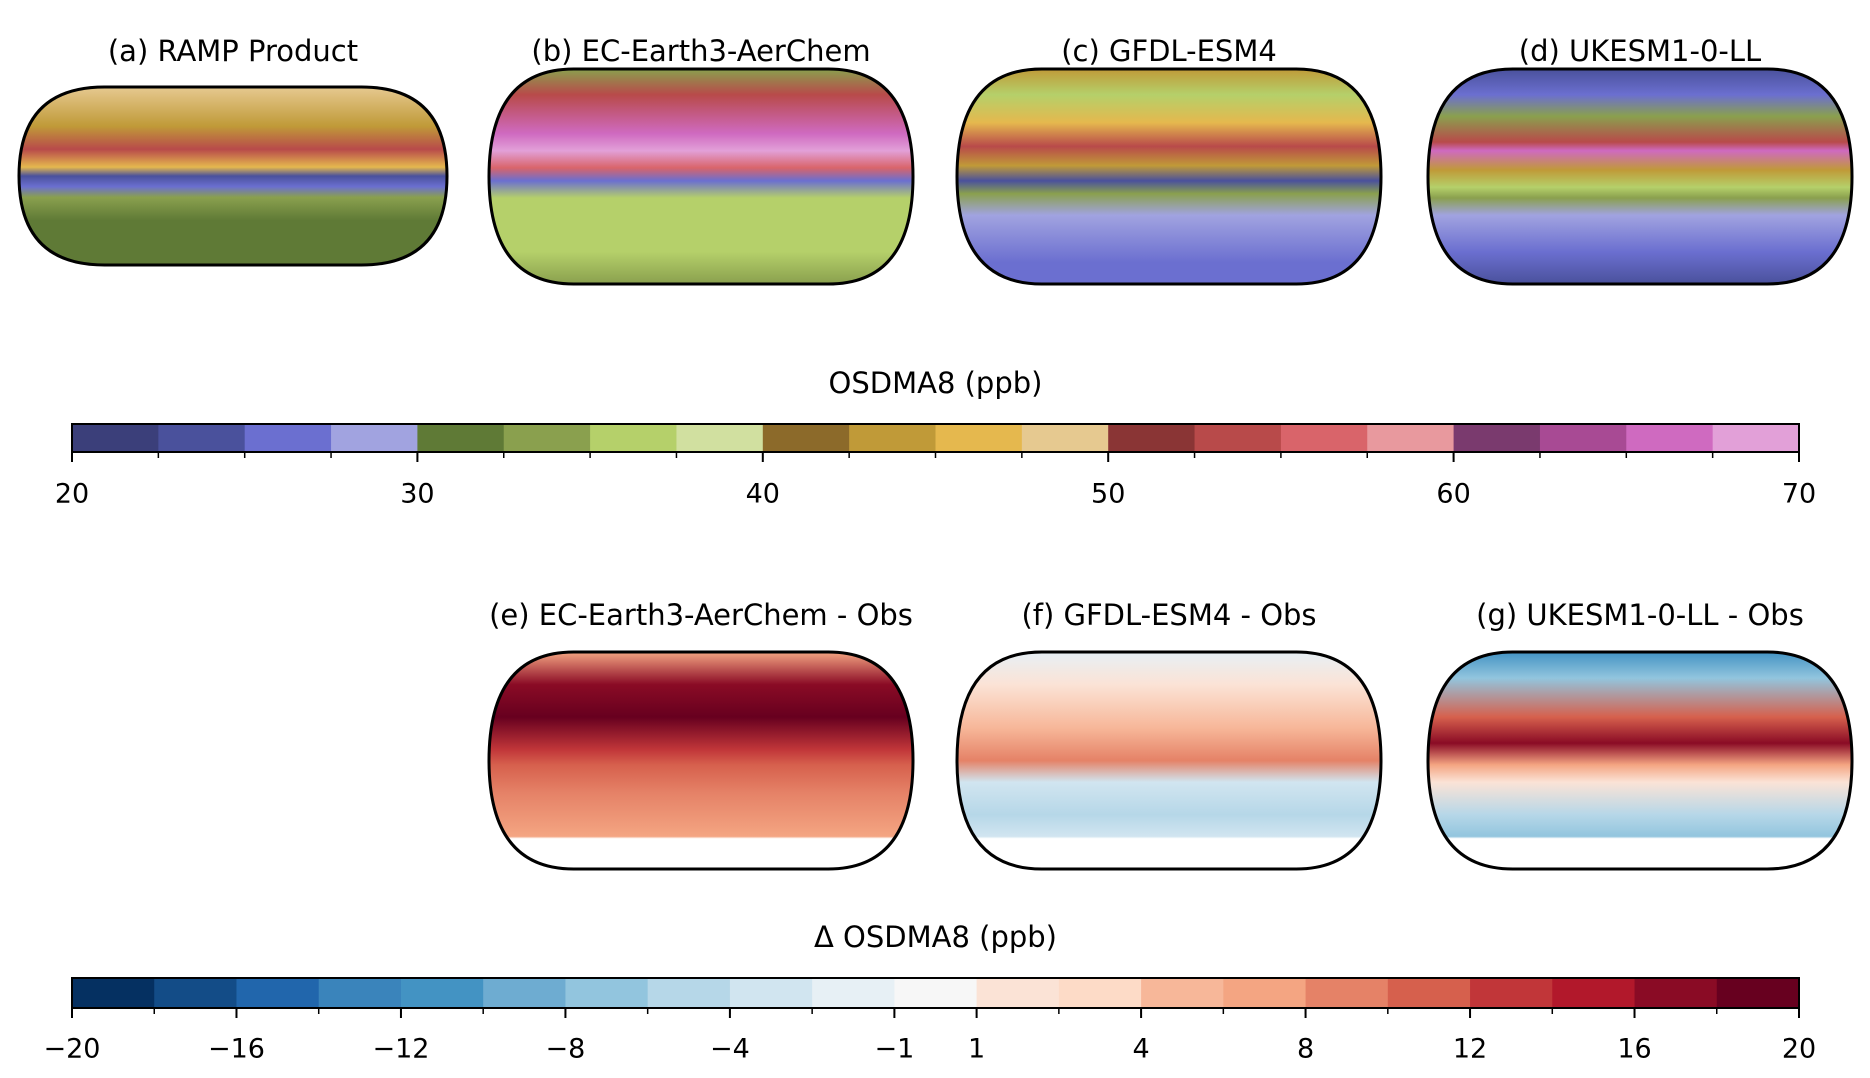  What do you see at coordinates (763, 494) in the screenshot?
I see `tick-label: 40` at bounding box center [763, 494].